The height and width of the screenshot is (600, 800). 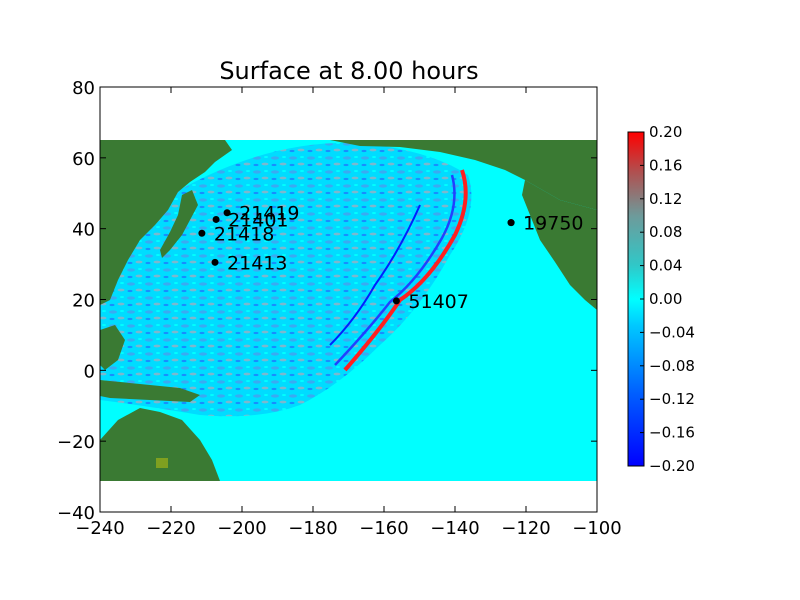 I want to click on colorbar-tick-label: 0.16, so click(x=665, y=165).